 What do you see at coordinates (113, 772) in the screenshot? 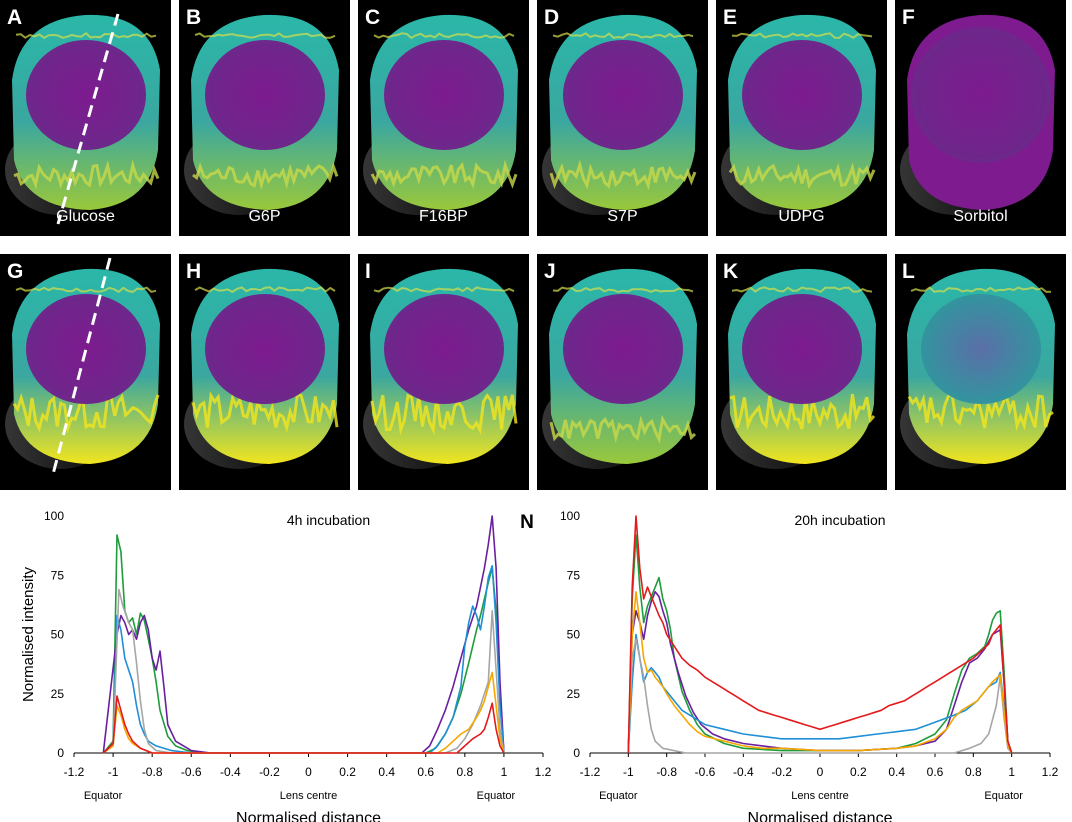
I see `x-tick-label: -1` at bounding box center [113, 772].